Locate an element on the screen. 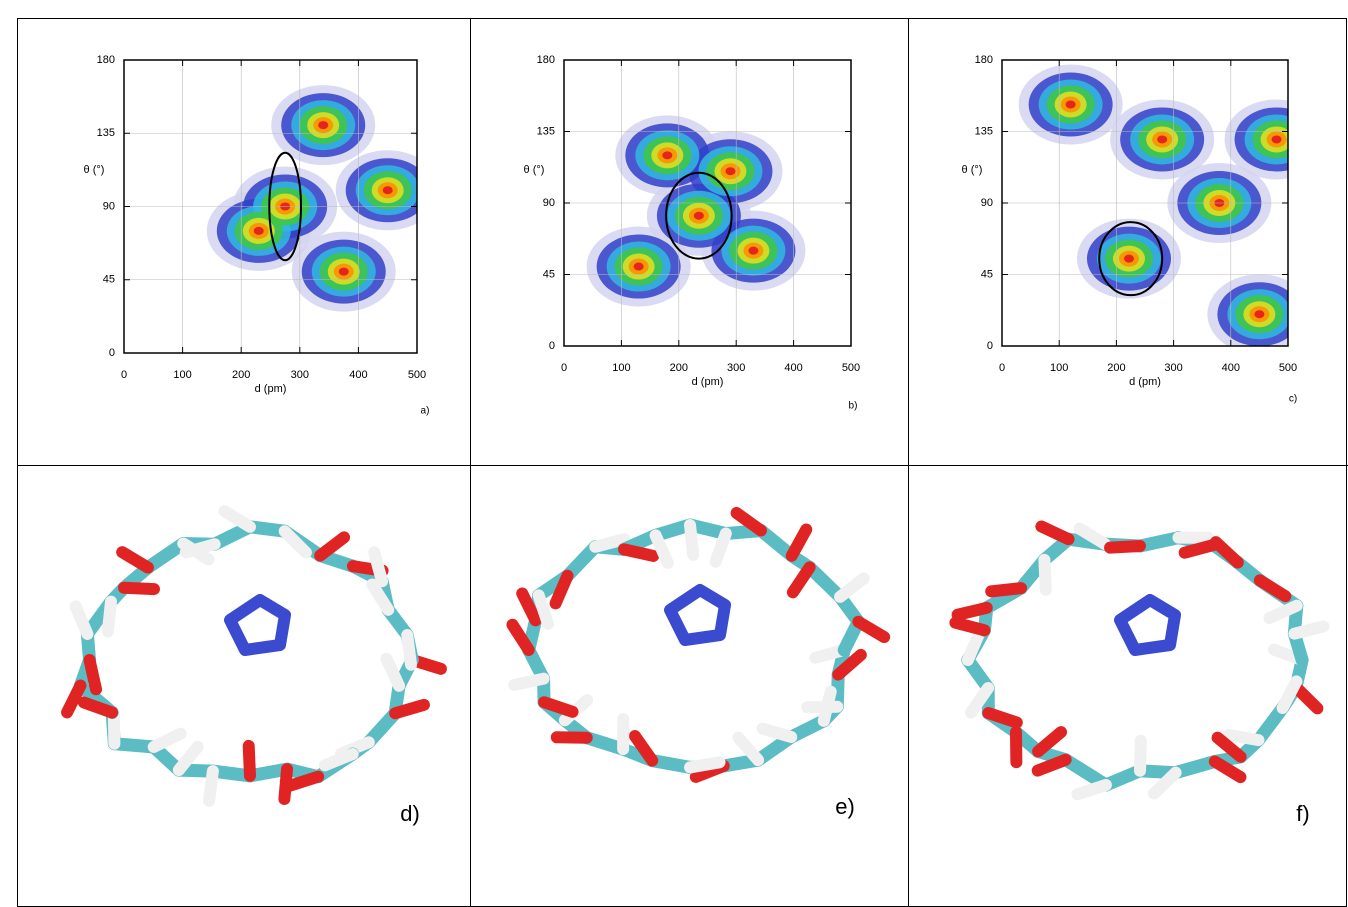 The width and height of the screenshot is (1348, 907). x-tick-label: 200 is located at coordinates (1116, 368).